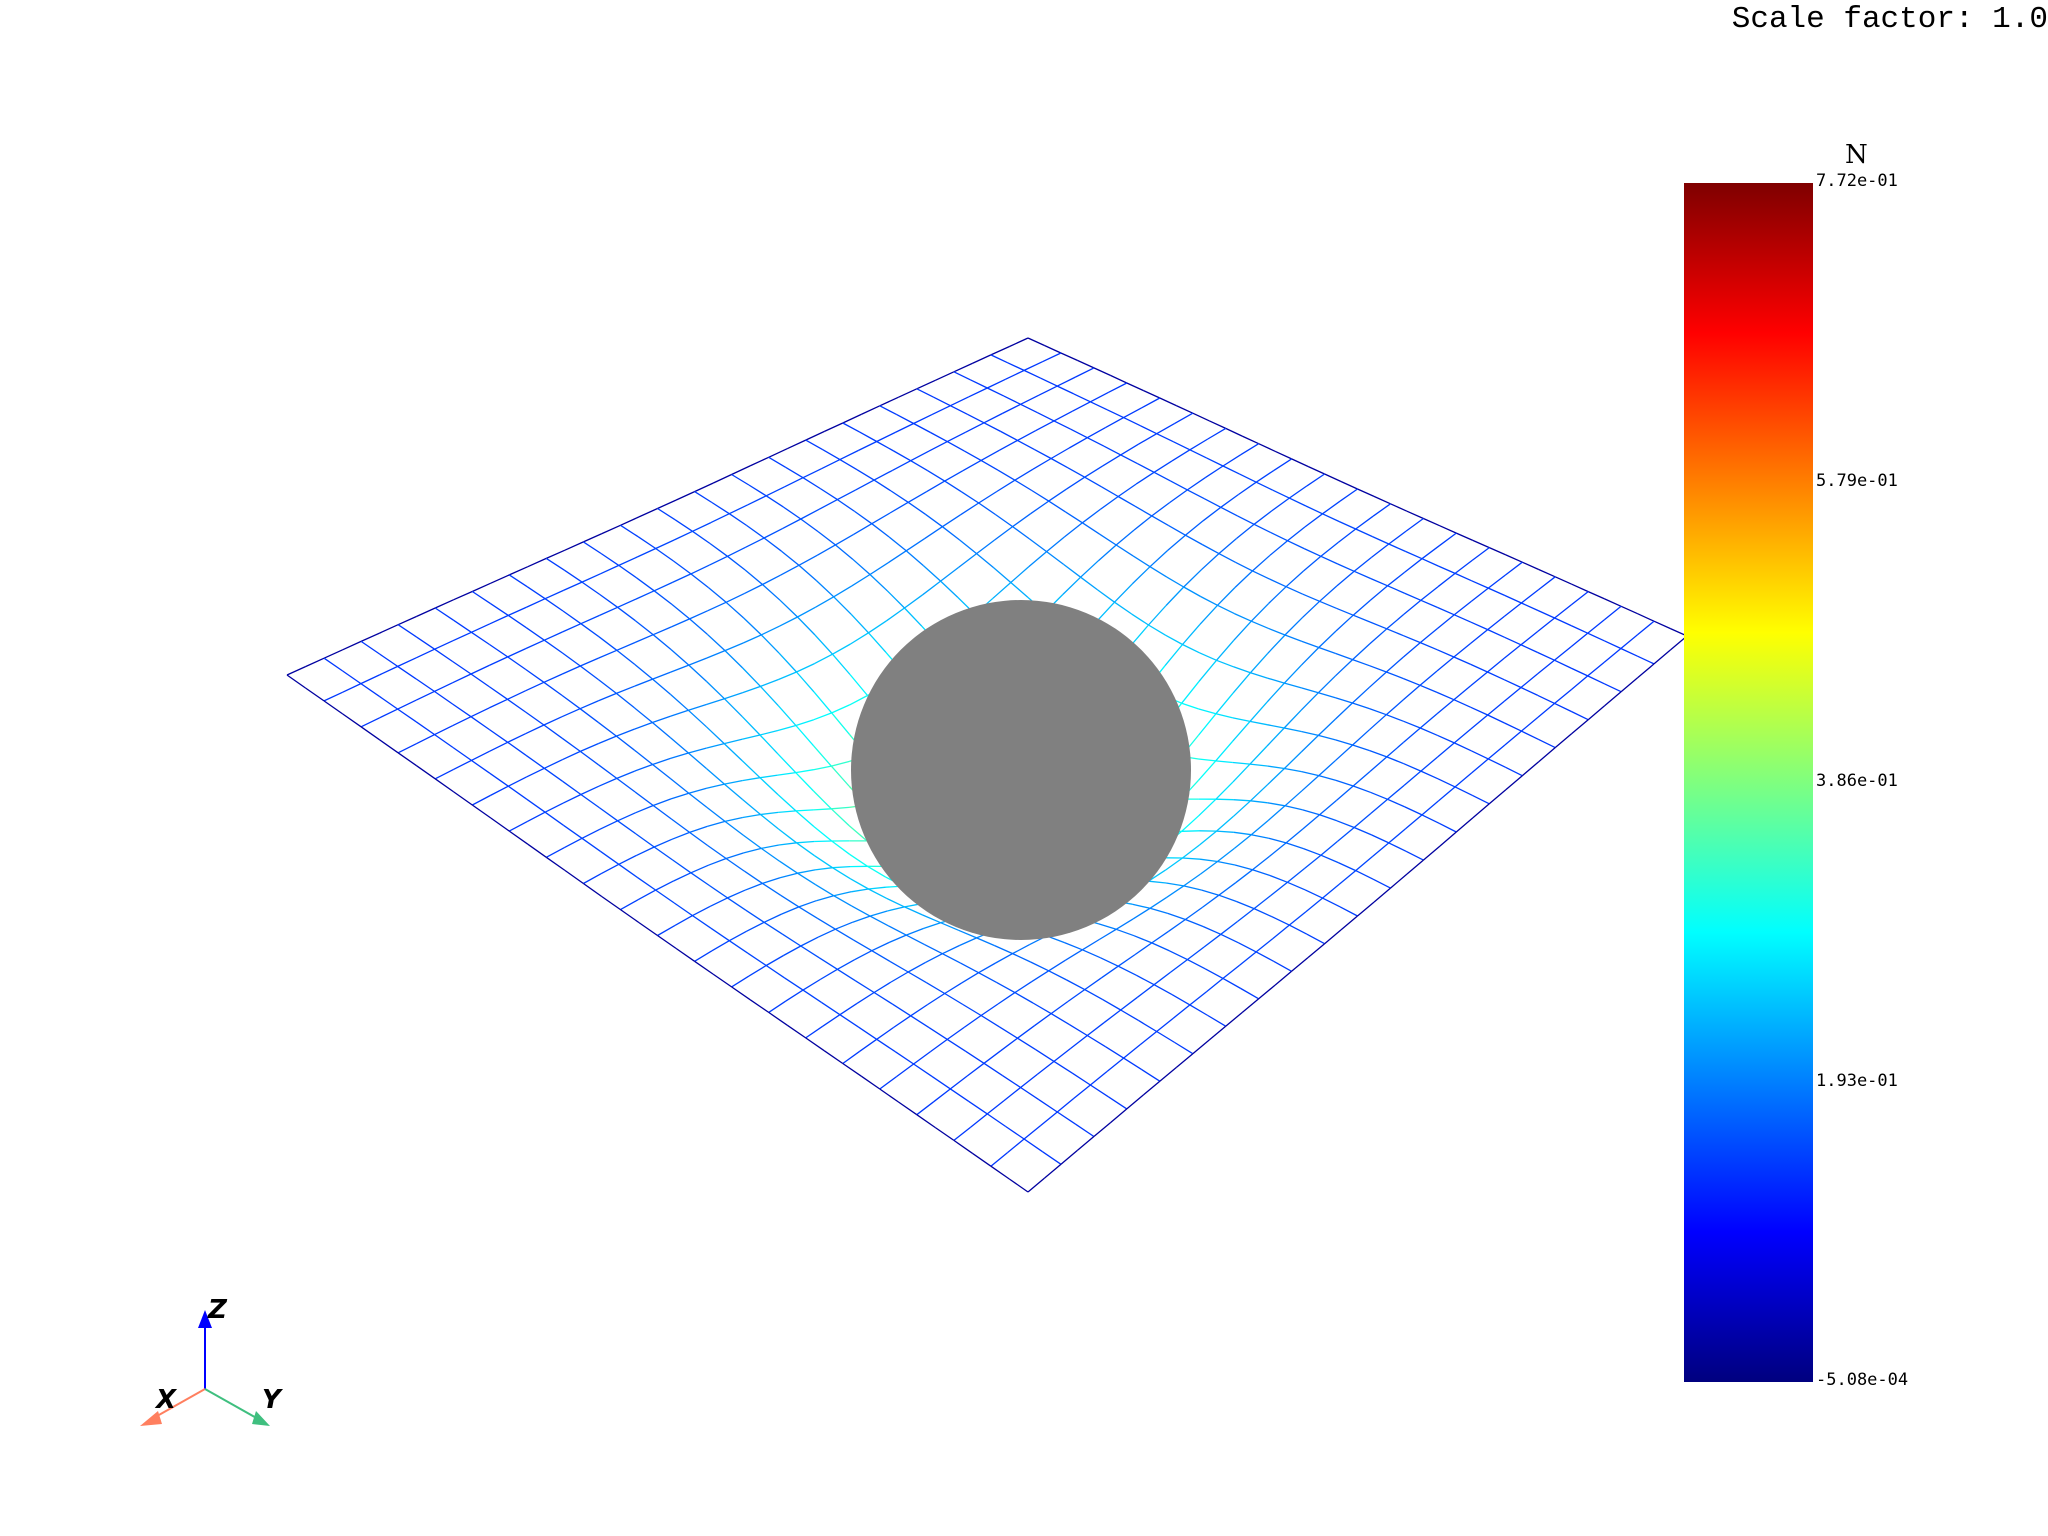 The width and height of the screenshot is (2048, 1536). What do you see at coordinates (261, 1418) in the screenshot?
I see `y-axis-arrow` at bounding box center [261, 1418].